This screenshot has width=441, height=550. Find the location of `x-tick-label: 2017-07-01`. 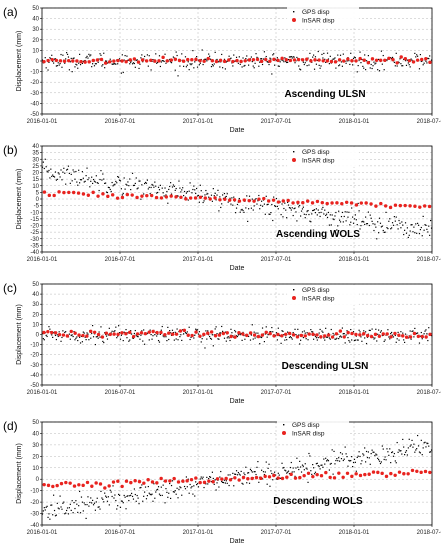

x-tick-label: 2017-07-01 is located at coordinates (276, 393).